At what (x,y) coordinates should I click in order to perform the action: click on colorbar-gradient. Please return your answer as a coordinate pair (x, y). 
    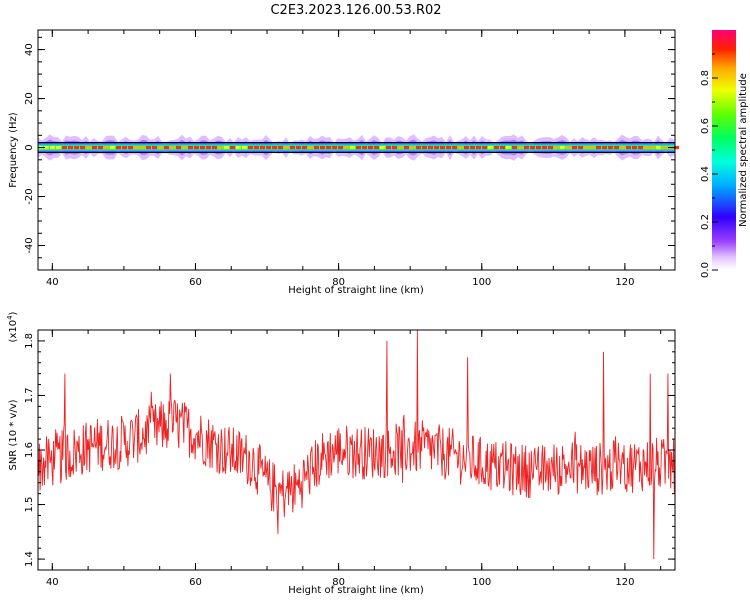
    Looking at the image, I should click on (724, 150).